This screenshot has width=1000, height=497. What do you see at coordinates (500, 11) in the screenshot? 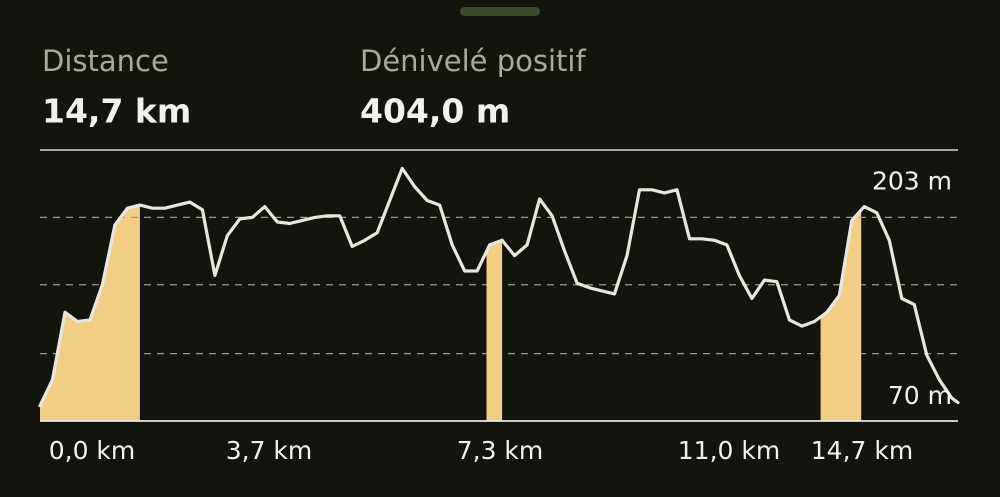
I see `drag-handle` at bounding box center [500, 11].